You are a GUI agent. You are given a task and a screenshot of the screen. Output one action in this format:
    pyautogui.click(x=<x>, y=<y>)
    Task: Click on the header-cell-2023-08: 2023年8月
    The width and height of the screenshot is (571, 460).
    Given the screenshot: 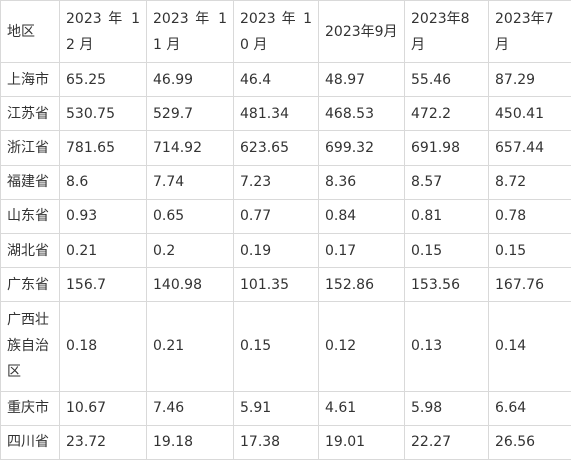 What is the action you would take?
    pyautogui.click(x=446, y=31)
    